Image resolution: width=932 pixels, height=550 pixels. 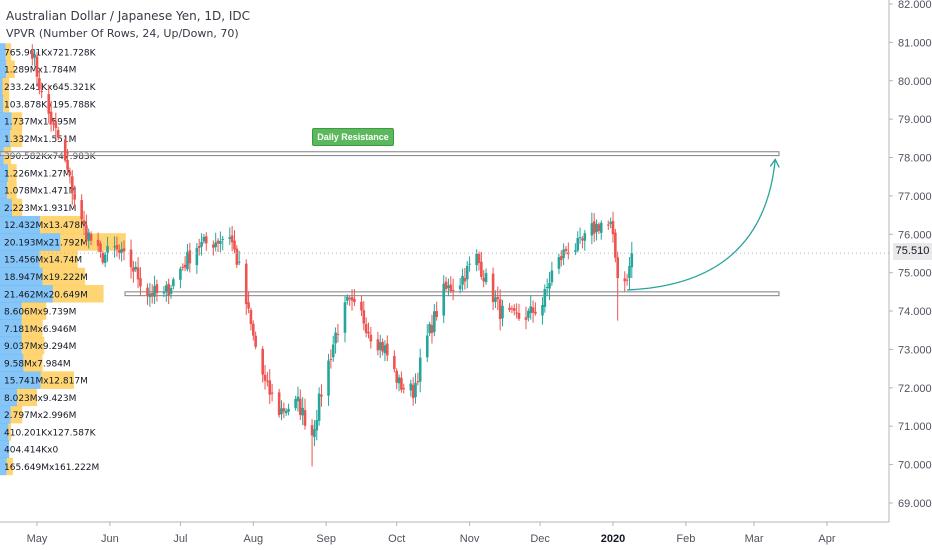 I want to click on x-tick-label: Jun, so click(x=110, y=539).